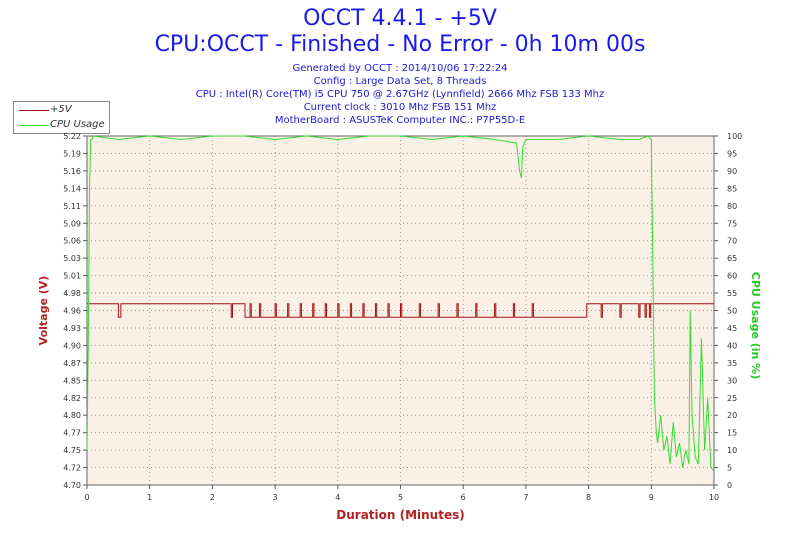 This screenshot has height=533, width=800. I want to click on x-tick-label: 1, so click(149, 497).